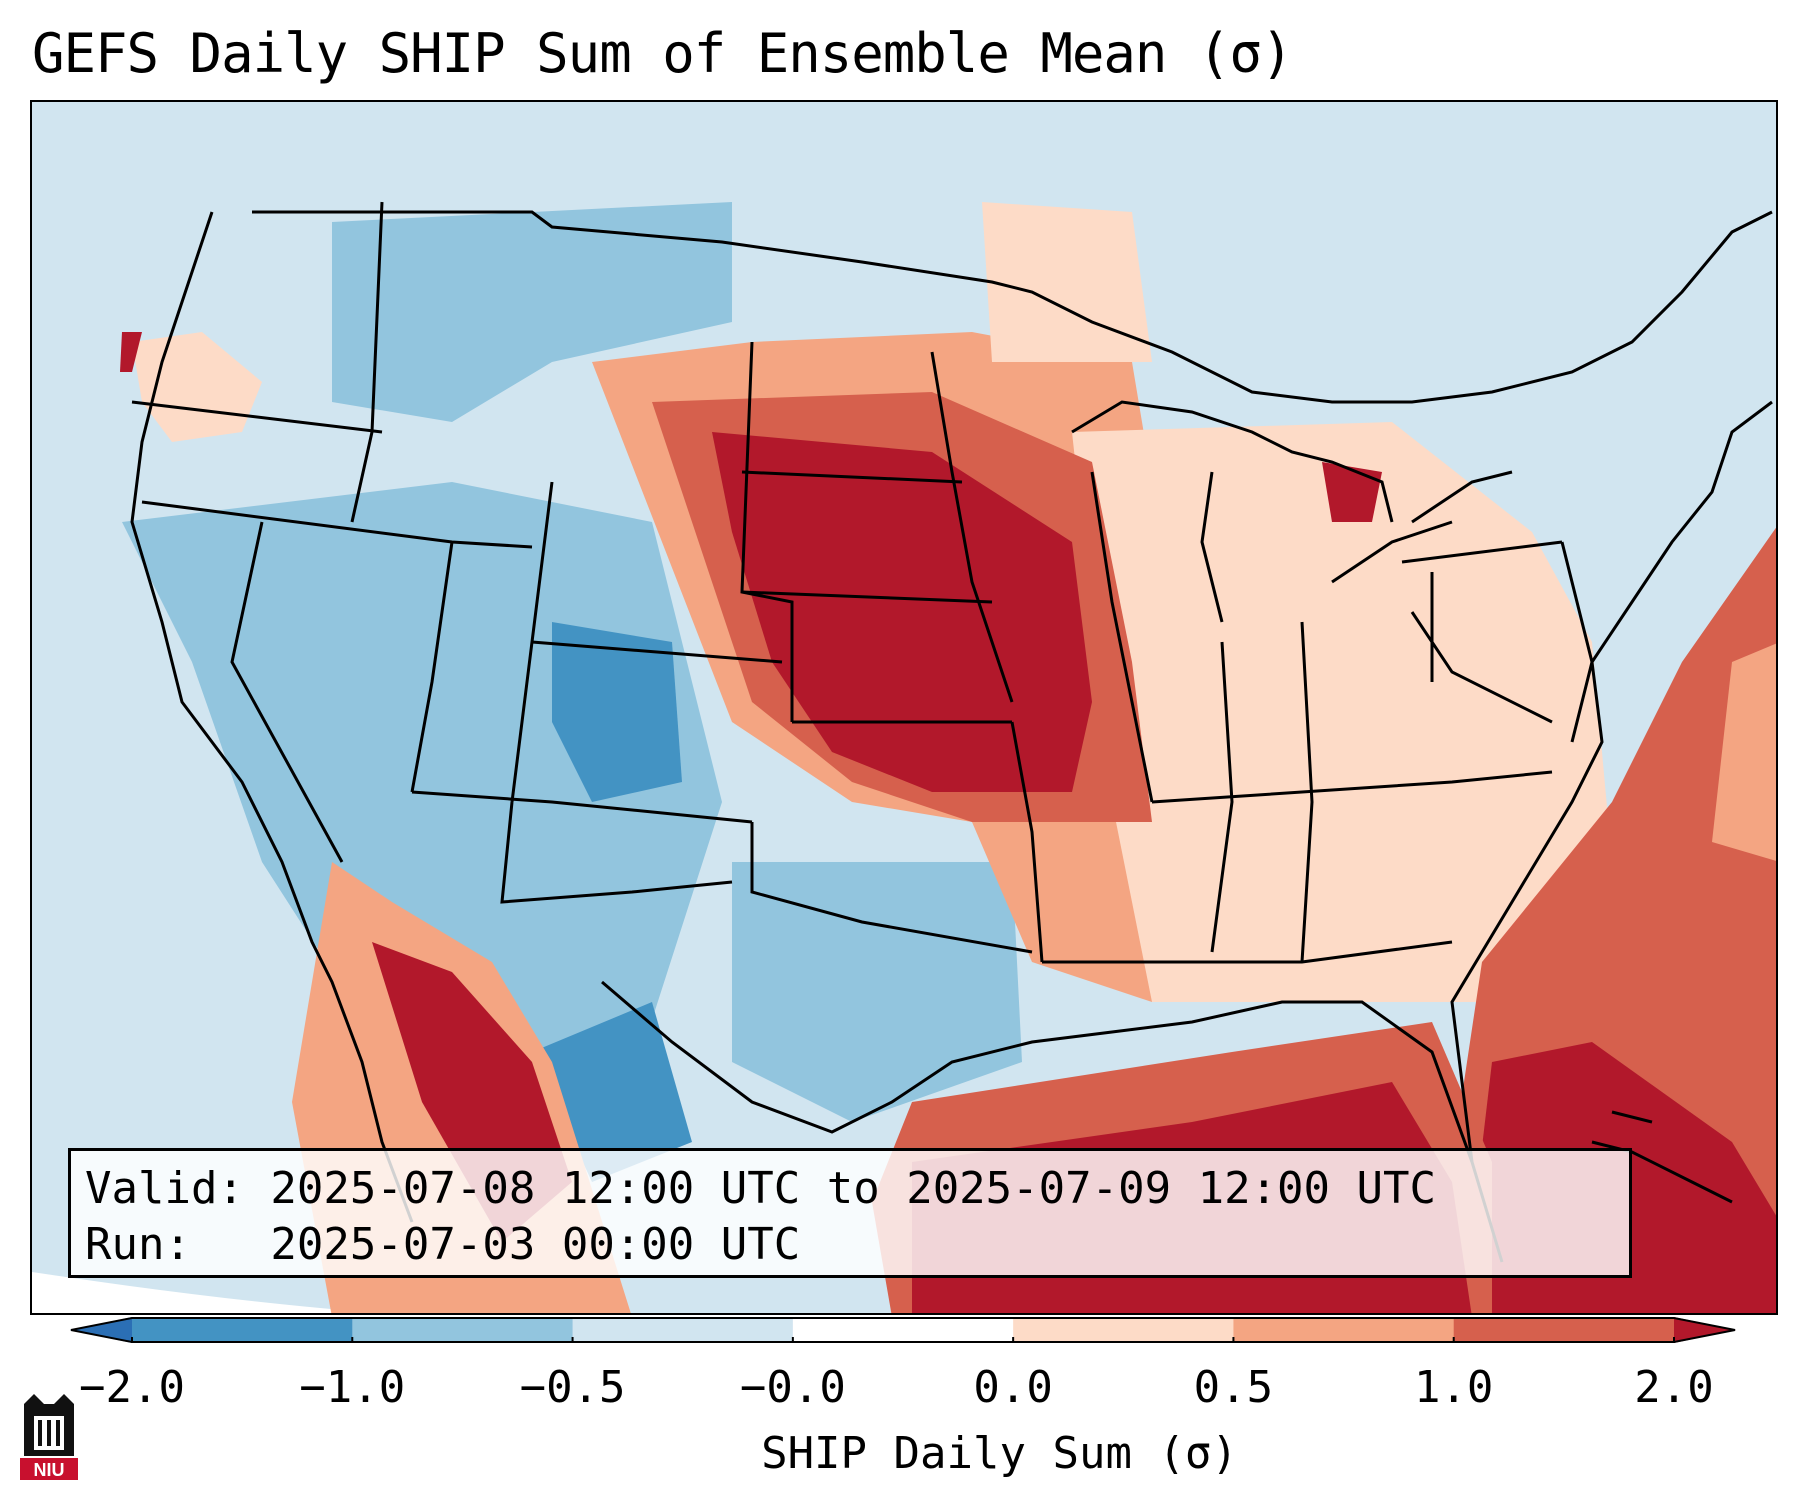 Image resolution: width=1803 pixels, height=1506 pixels. I want to click on oregon-coast-darkred, so click(131, 352).